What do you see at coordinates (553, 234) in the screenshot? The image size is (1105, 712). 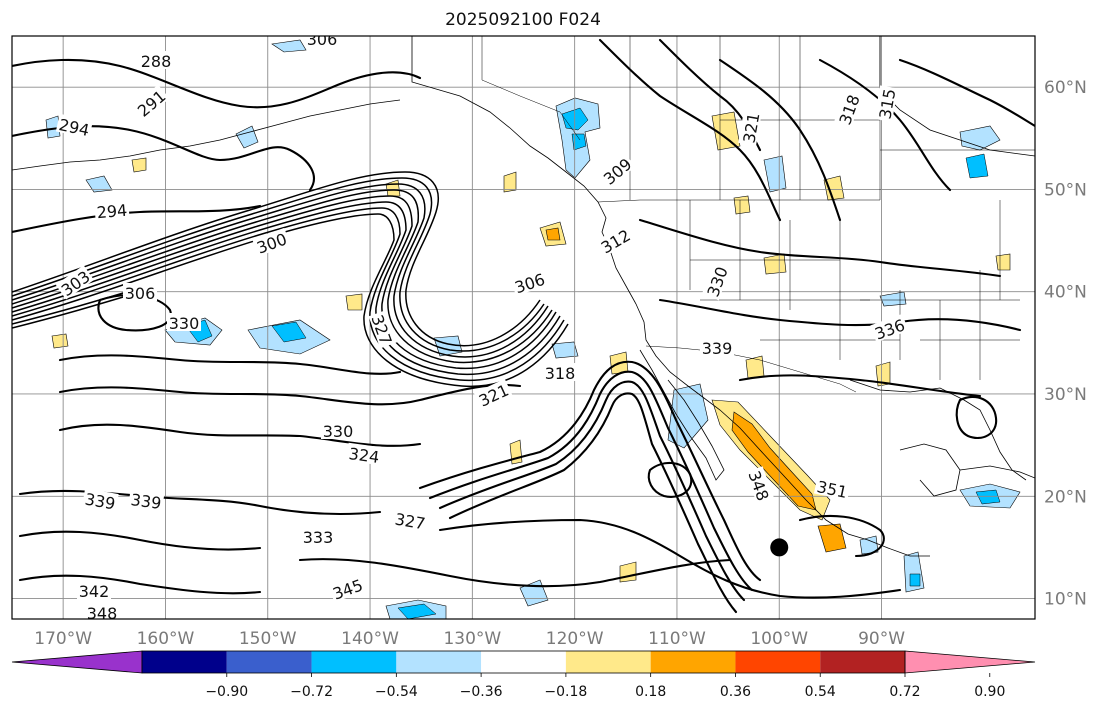 I see `shade-patch-orange` at bounding box center [553, 234].